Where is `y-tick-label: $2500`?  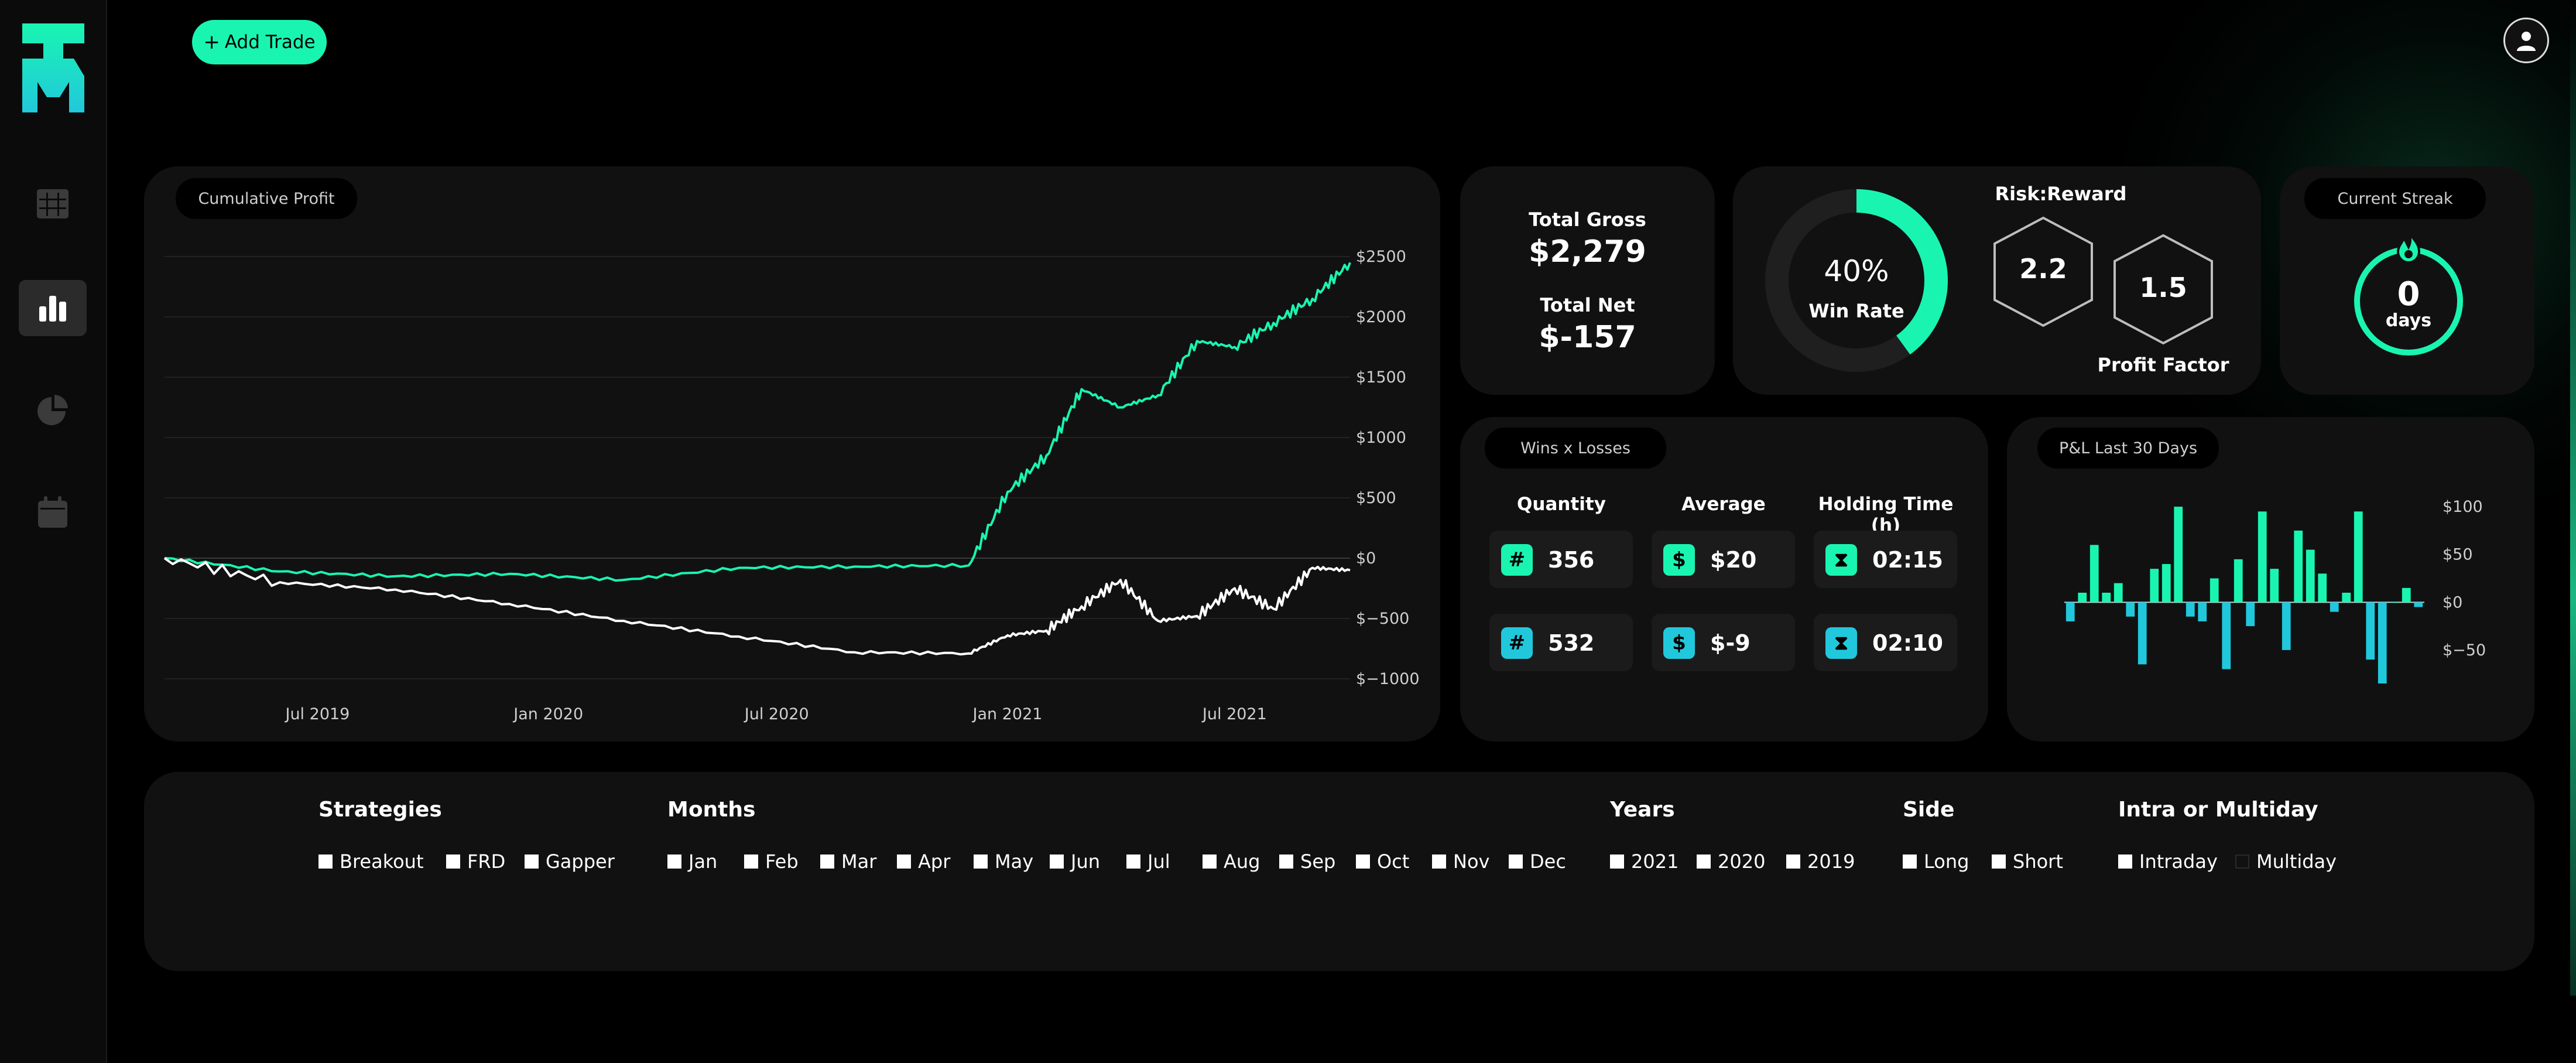 y-tick-label: $2500 is located at coordinates (1381, 257).